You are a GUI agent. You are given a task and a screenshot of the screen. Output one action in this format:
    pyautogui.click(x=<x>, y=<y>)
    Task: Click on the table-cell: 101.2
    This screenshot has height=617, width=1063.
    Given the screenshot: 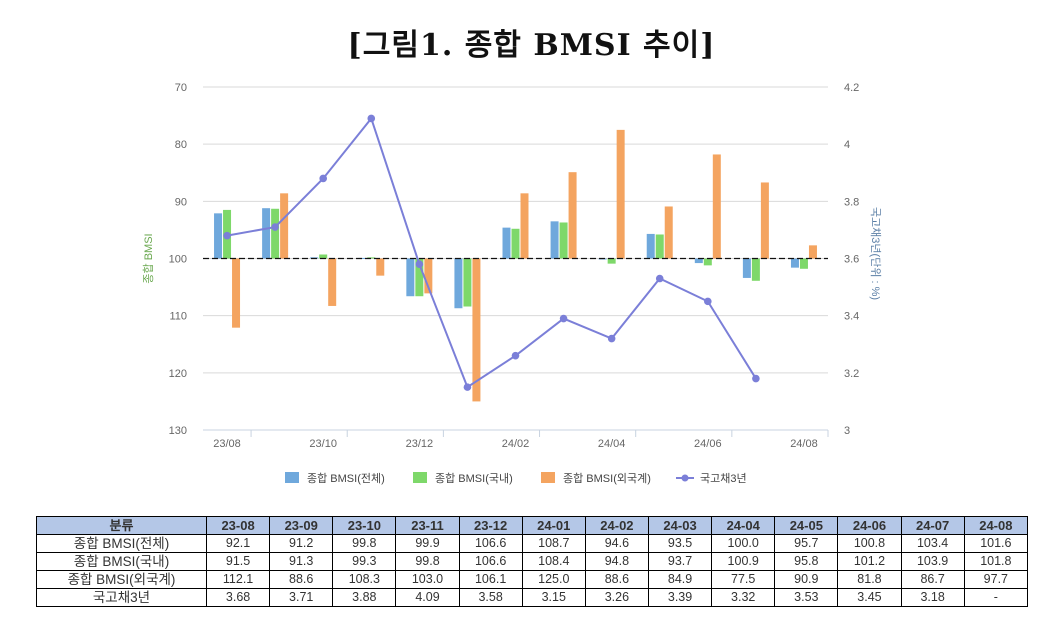 What is the action you would take?
    pyautogui.click(x=869, y=561)
    